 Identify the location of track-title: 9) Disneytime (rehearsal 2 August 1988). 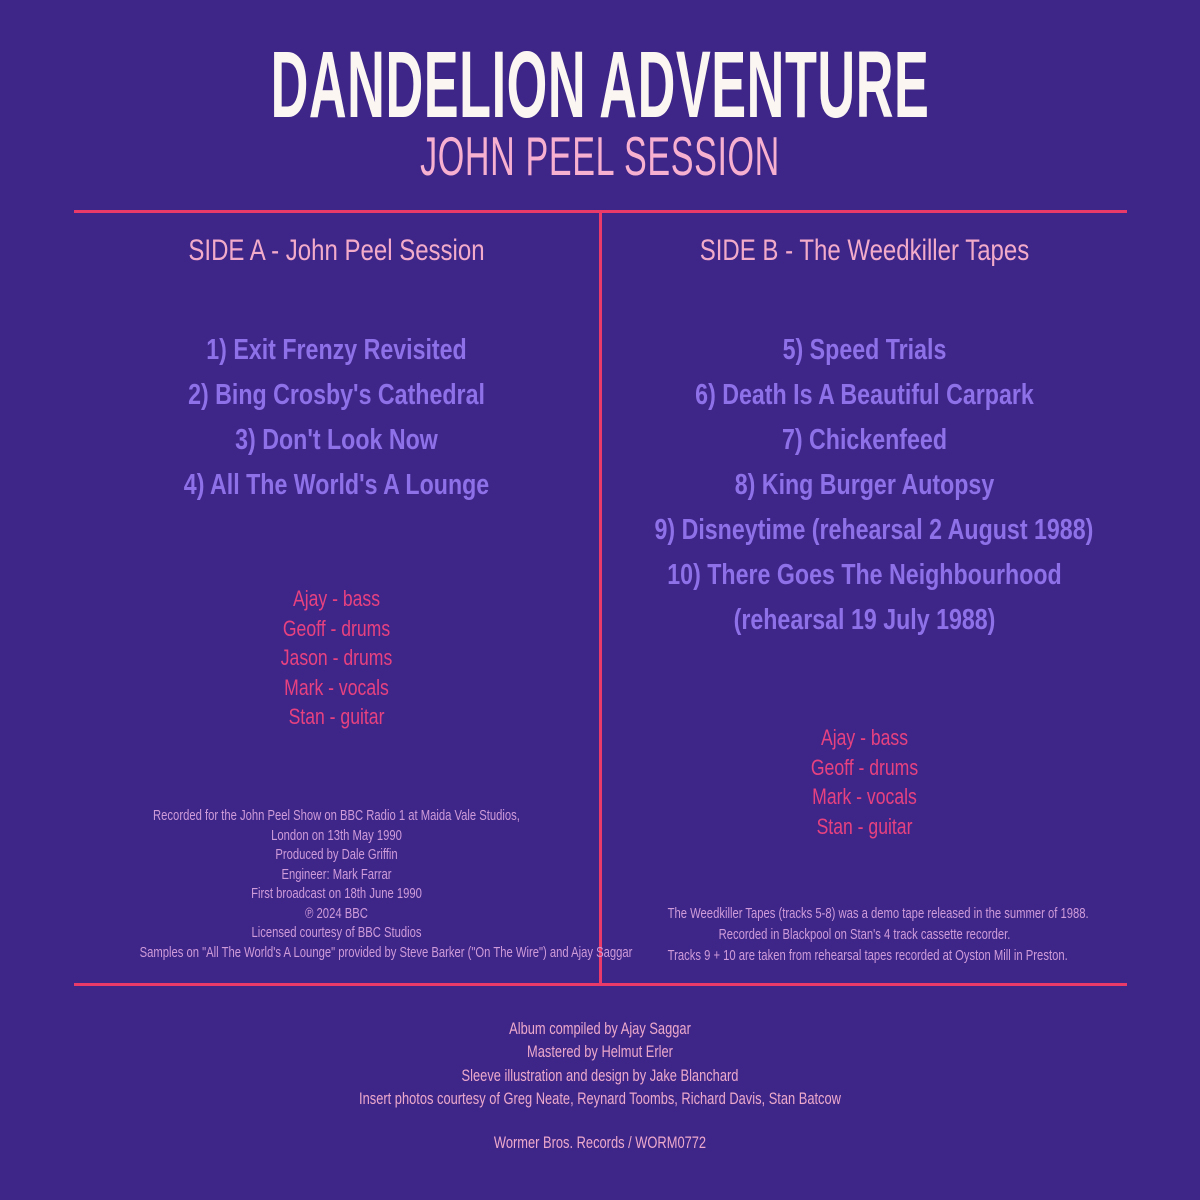
(874, 530).